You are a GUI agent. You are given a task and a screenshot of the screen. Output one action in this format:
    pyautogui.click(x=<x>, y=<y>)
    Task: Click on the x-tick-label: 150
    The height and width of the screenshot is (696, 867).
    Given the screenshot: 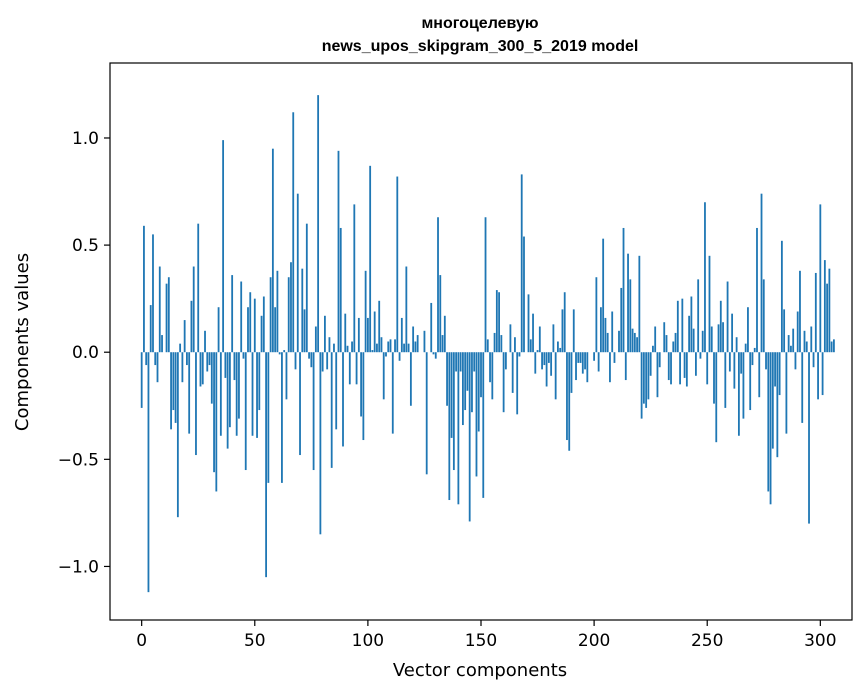 What is the action you would take?
    pyautogui.click(x=481, y=641)
    